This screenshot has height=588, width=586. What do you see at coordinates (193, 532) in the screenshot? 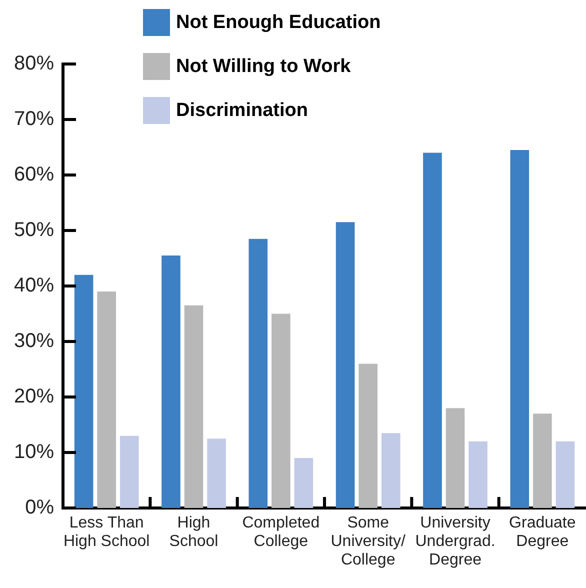
I see `x-tick-label: High School` at bounding box center [193, 532].